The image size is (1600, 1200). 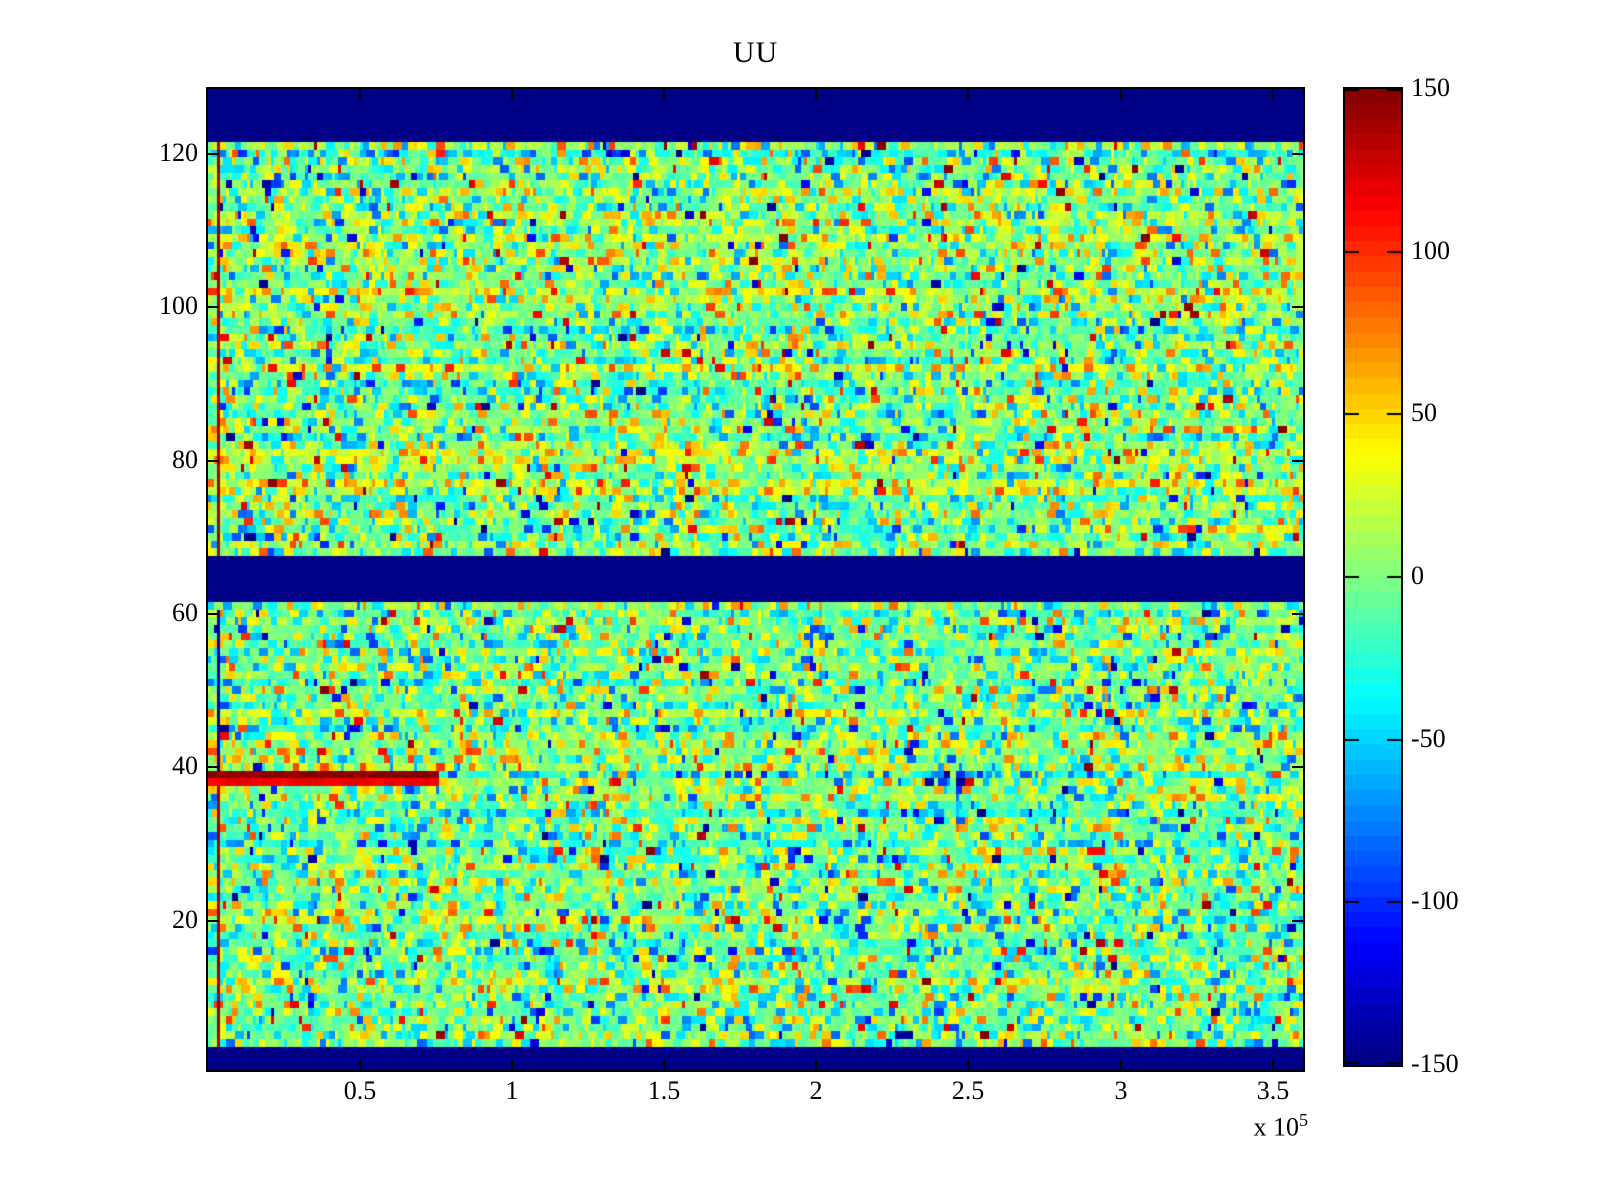 What do you see at coordinates (1417, 575) in the screenshot?
I see `colorbar-tick-label: 0` at bounding box center [1417, 575].